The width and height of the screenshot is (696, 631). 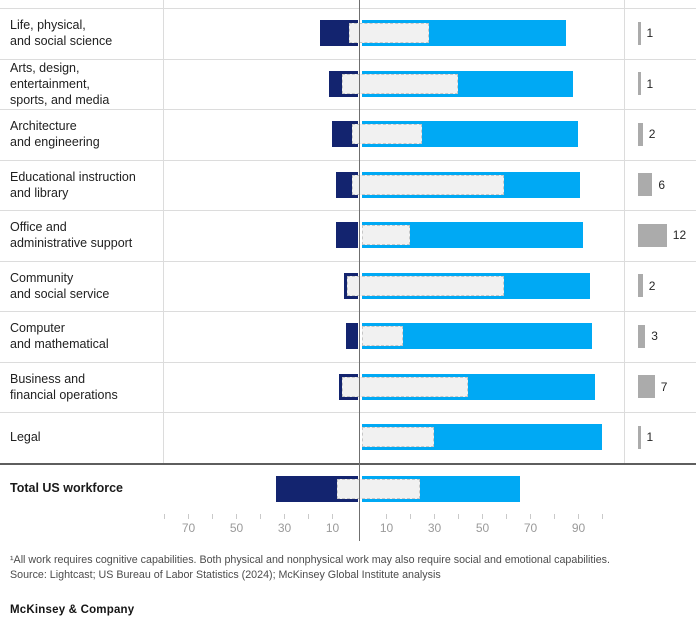 I want to click on total-row-divider, so click(x=348, y=463).